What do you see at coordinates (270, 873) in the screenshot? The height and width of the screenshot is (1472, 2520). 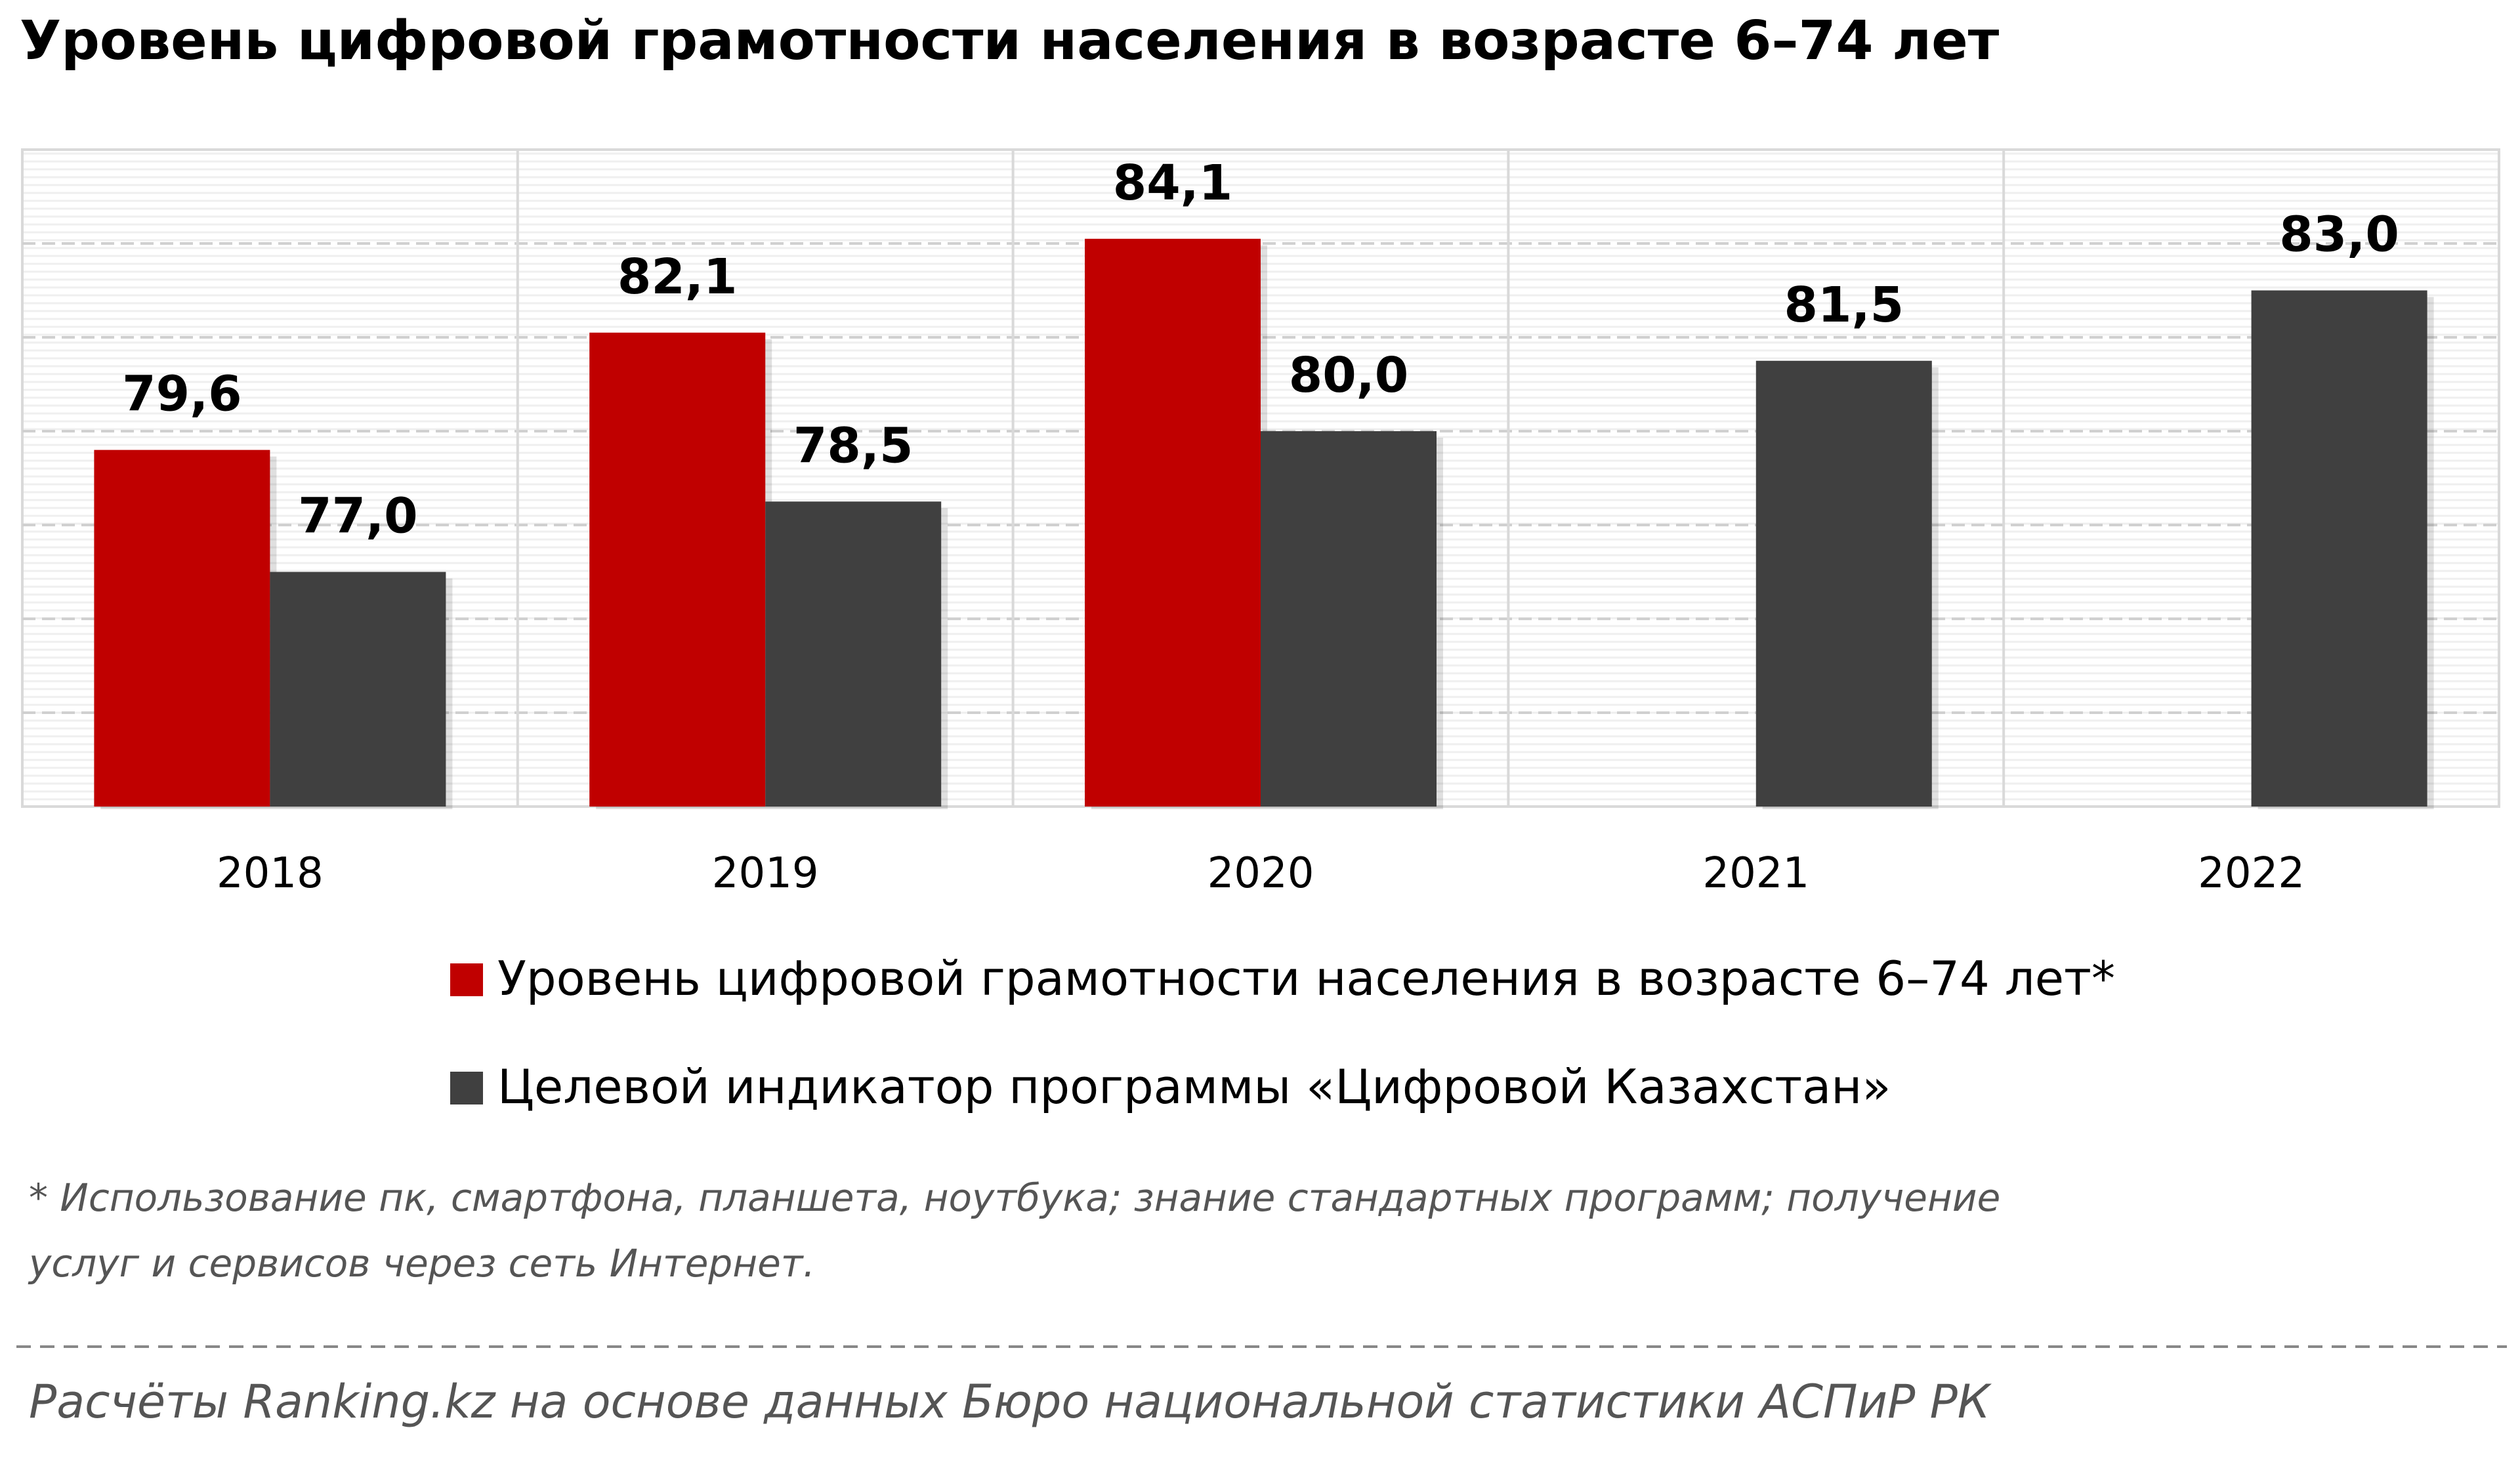 I see `x-tick-label: 2018` at bounding box center [270, 873].